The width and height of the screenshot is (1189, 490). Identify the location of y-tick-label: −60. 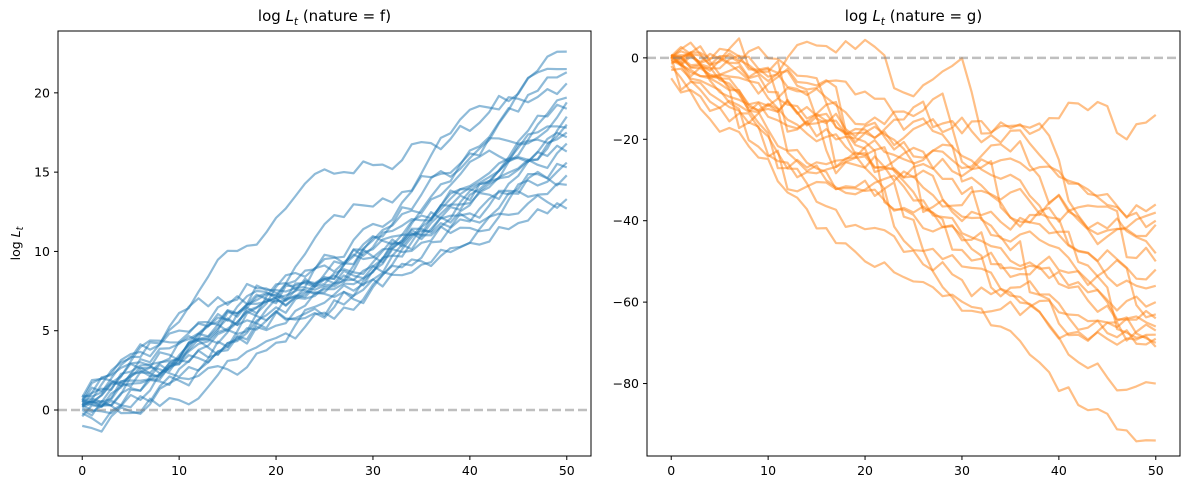
(626, 302).